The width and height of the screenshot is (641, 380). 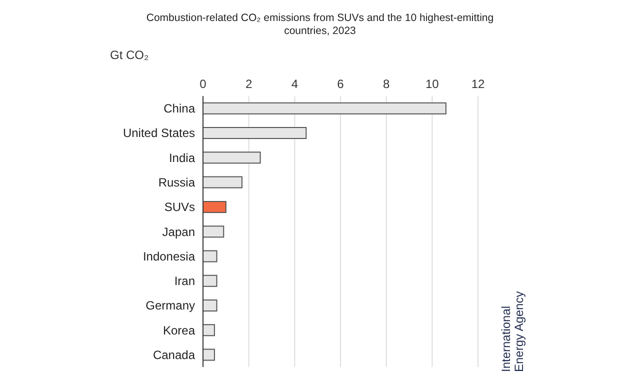 What do you see at coordinates (179, 330) in the screenshot?
I see `y-tick-label: Korea` at bounding box center [179, 330].